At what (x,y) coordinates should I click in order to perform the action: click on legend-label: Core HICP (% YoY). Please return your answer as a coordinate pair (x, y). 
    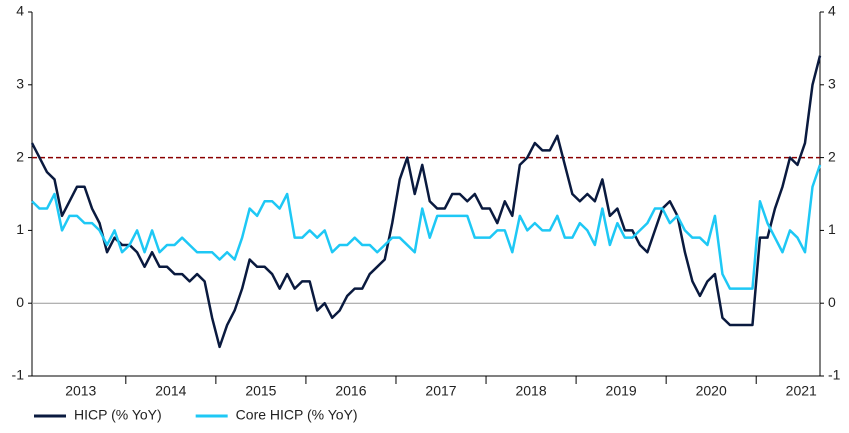
    Looking at the image, I should click on (297, 415).